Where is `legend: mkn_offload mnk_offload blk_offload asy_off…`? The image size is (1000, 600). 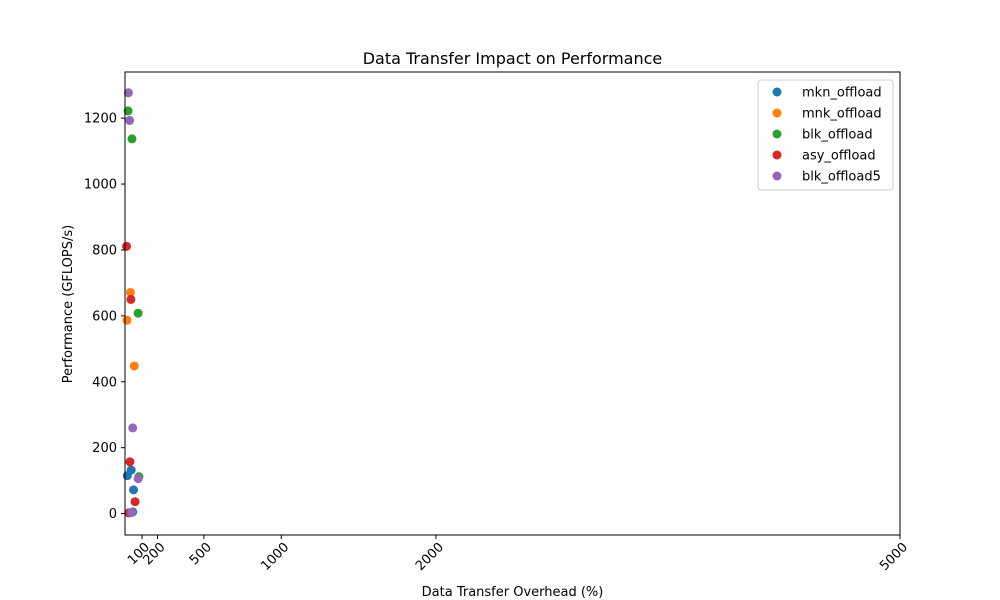 legend: mkn_offload mnk_offload blk_offload asy_off… is located at coordinates (825, 135).